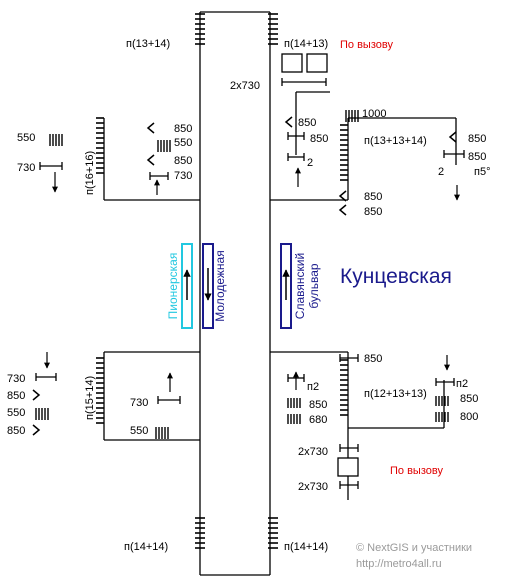 This screenshot has height=585, width=517. What do you see at coordinates (300, 286) in the screenshot?
I see `line-label-slavyansky-1: Славянский` at bounding box center [300, 286].